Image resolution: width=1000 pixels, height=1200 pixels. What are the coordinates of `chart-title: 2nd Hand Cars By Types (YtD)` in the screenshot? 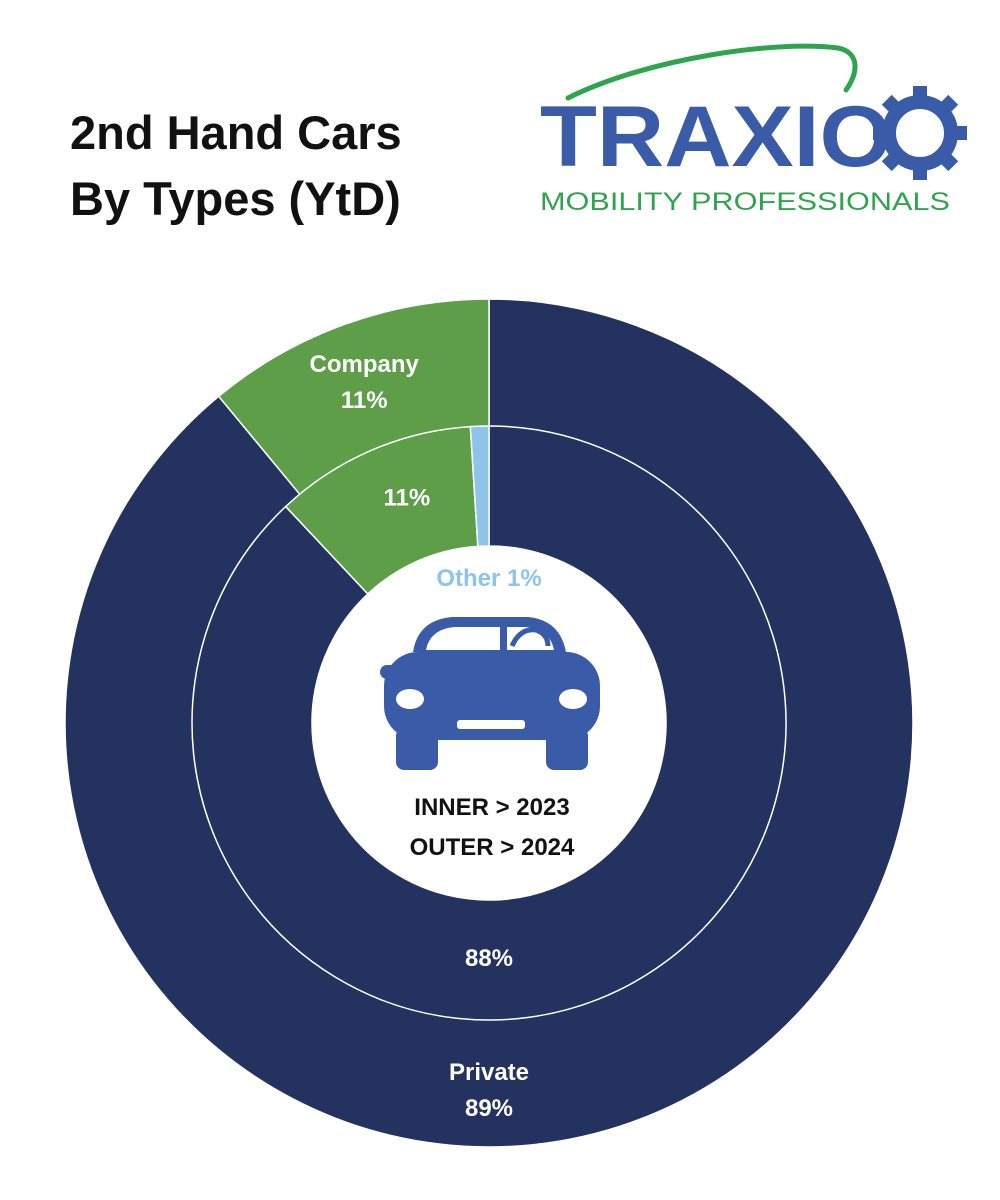 It's located at (236, 166).